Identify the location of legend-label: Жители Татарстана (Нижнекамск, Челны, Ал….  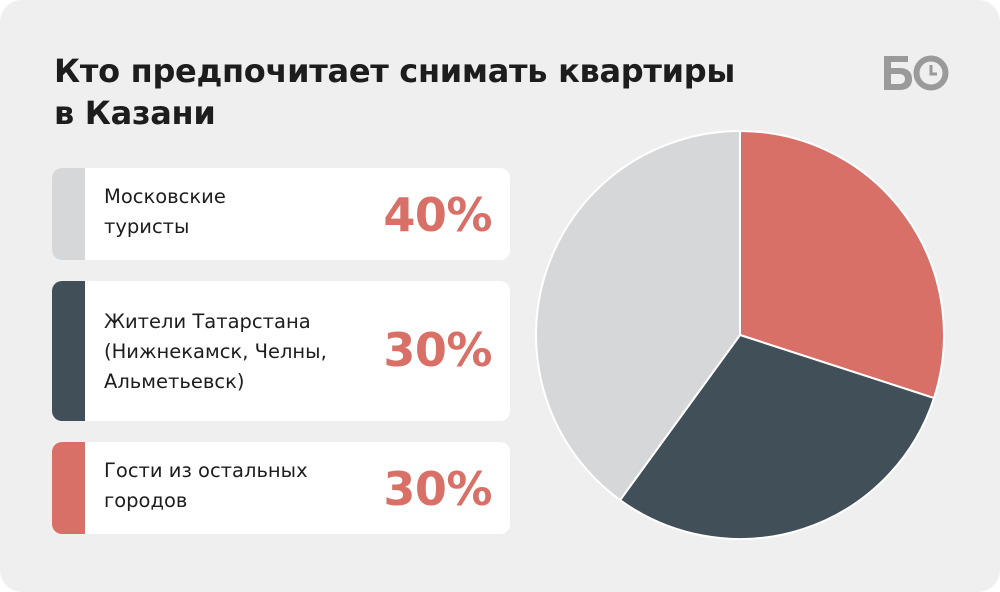
(215, 351).